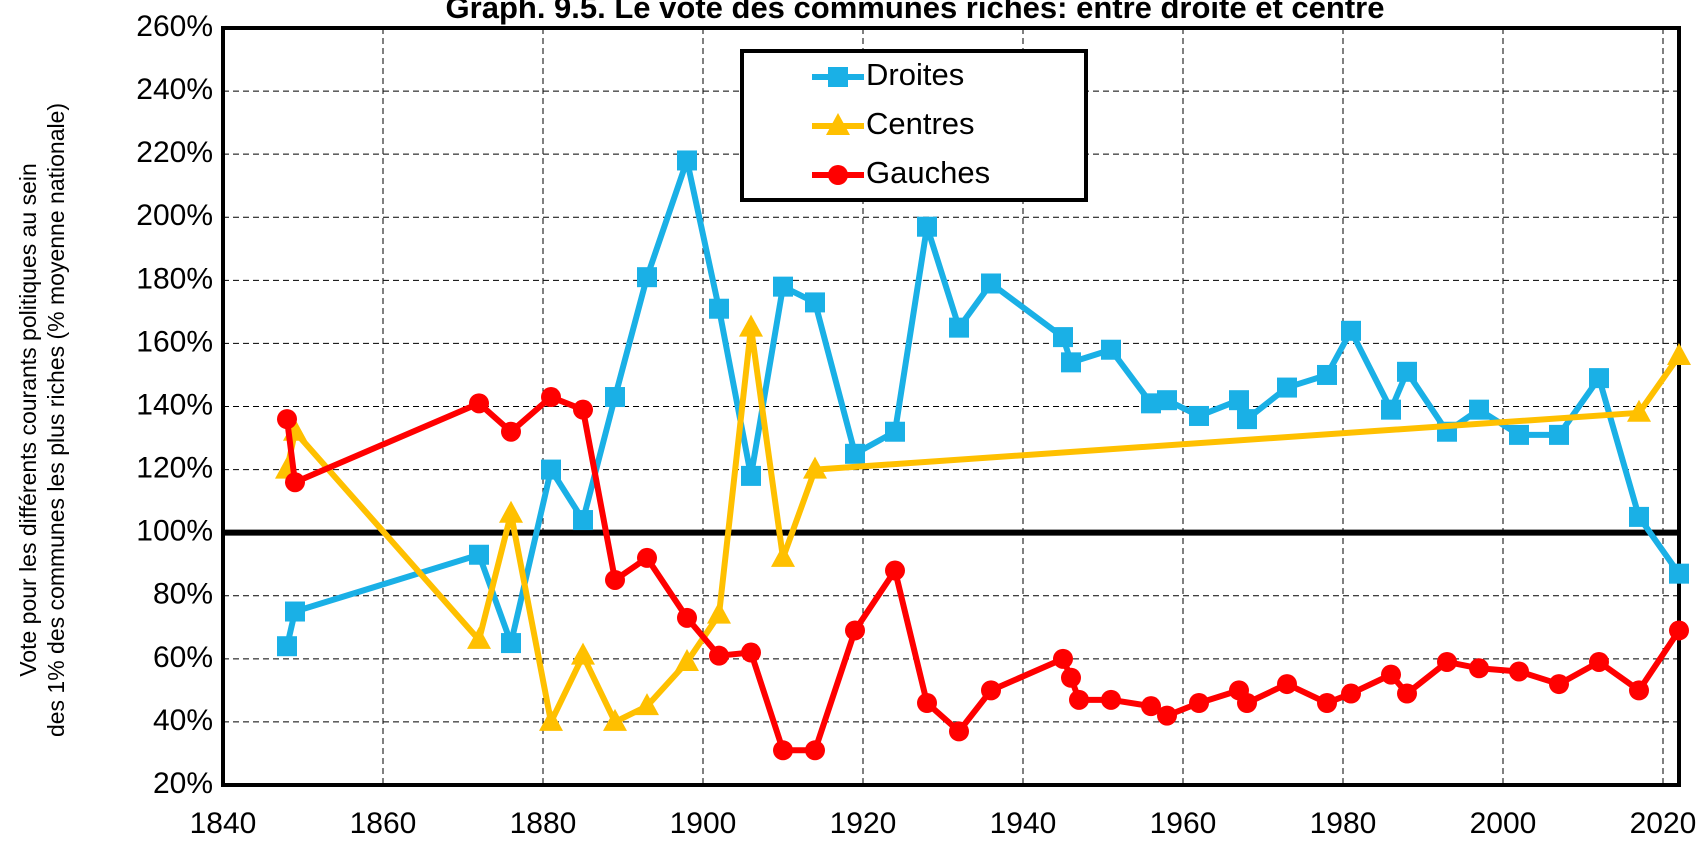 The width and height of the screenshot is (1706, 847). Describe the element at coordinates (183, 657) in the screenshot. I see `y-tick-label: 60%` at that location.